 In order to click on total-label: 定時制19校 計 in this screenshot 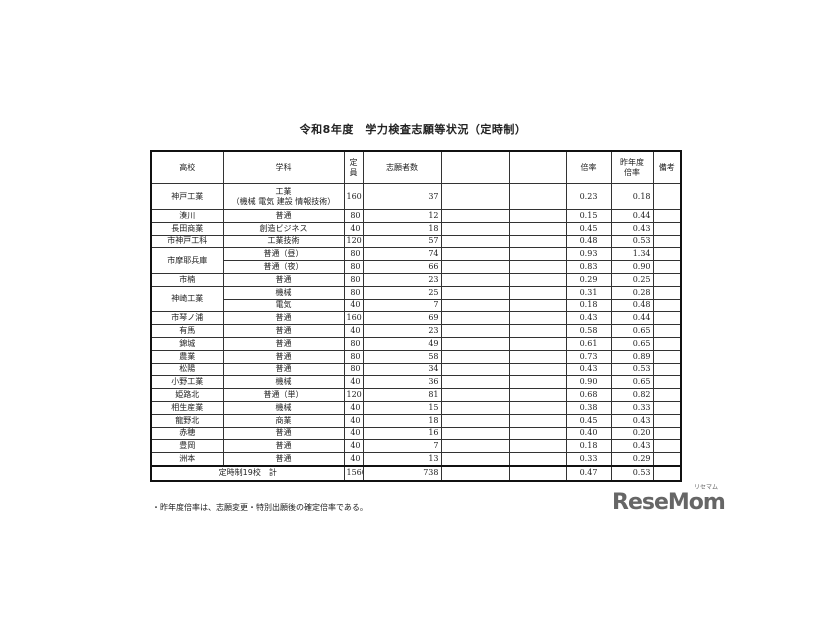, I will do `click(247, 473)`.